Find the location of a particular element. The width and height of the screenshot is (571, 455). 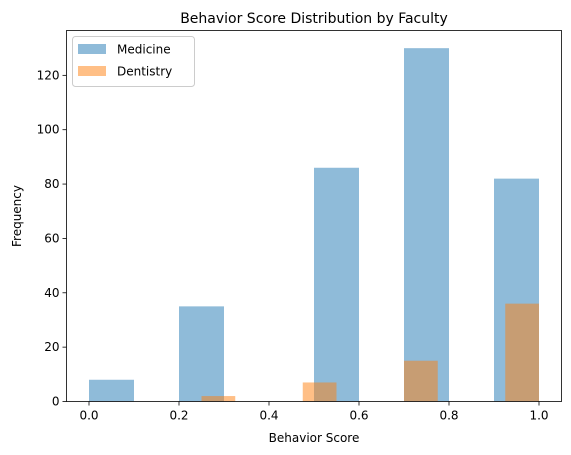

x-tick-label: 0.8 is located at coordinates (448, 416).